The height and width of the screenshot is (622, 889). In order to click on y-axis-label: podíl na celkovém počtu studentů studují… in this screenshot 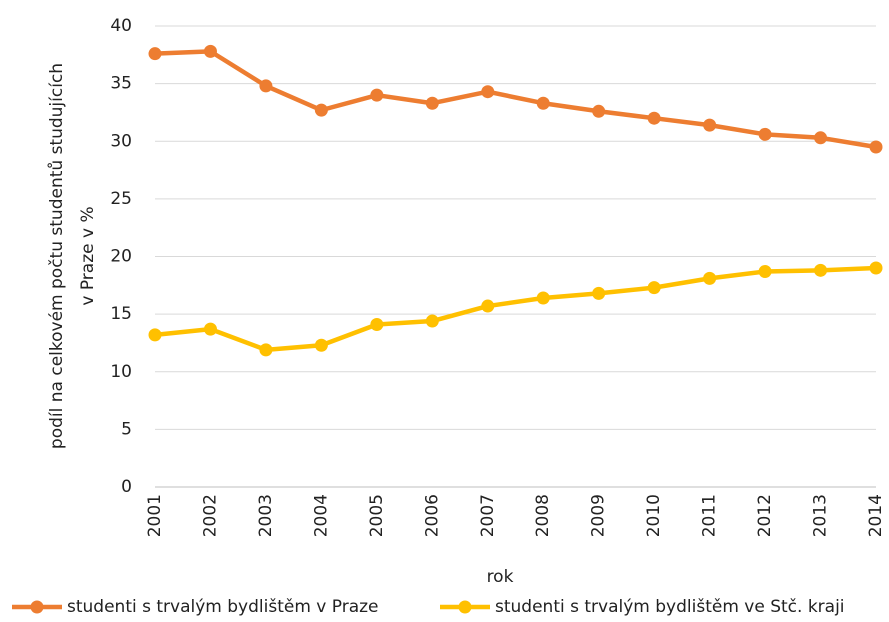, I will do `click(57, 256)`.